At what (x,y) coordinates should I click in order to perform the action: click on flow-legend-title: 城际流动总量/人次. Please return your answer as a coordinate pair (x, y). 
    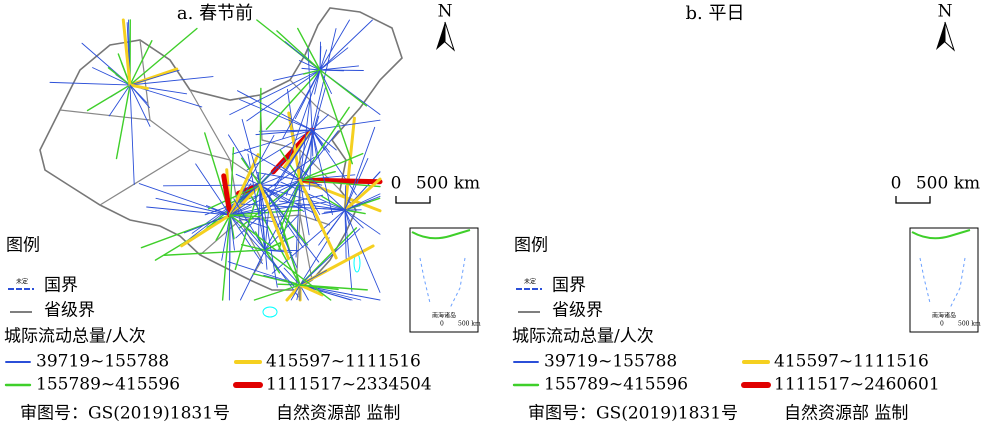
    Looking at the image, I should click on (75, 337).